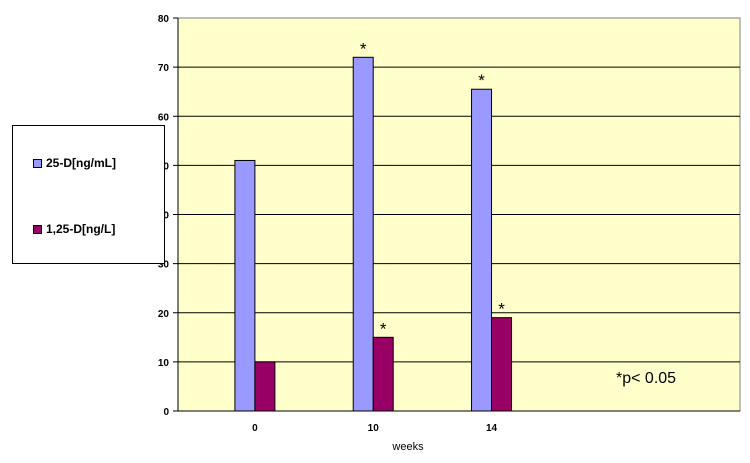  I want to click on y-tick-label: 20, so click(164, 314).